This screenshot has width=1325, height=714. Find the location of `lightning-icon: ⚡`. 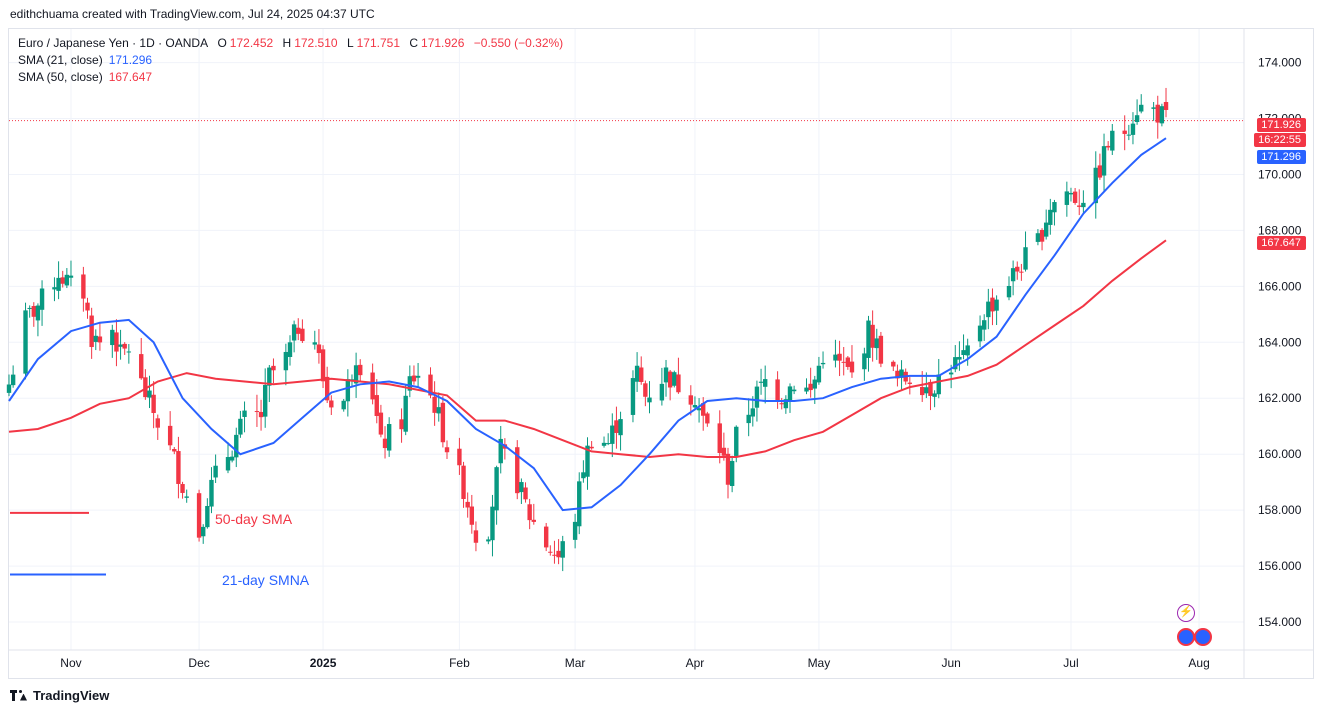

lightning-icon: ⚡ is located at coordinates (1186, 613).